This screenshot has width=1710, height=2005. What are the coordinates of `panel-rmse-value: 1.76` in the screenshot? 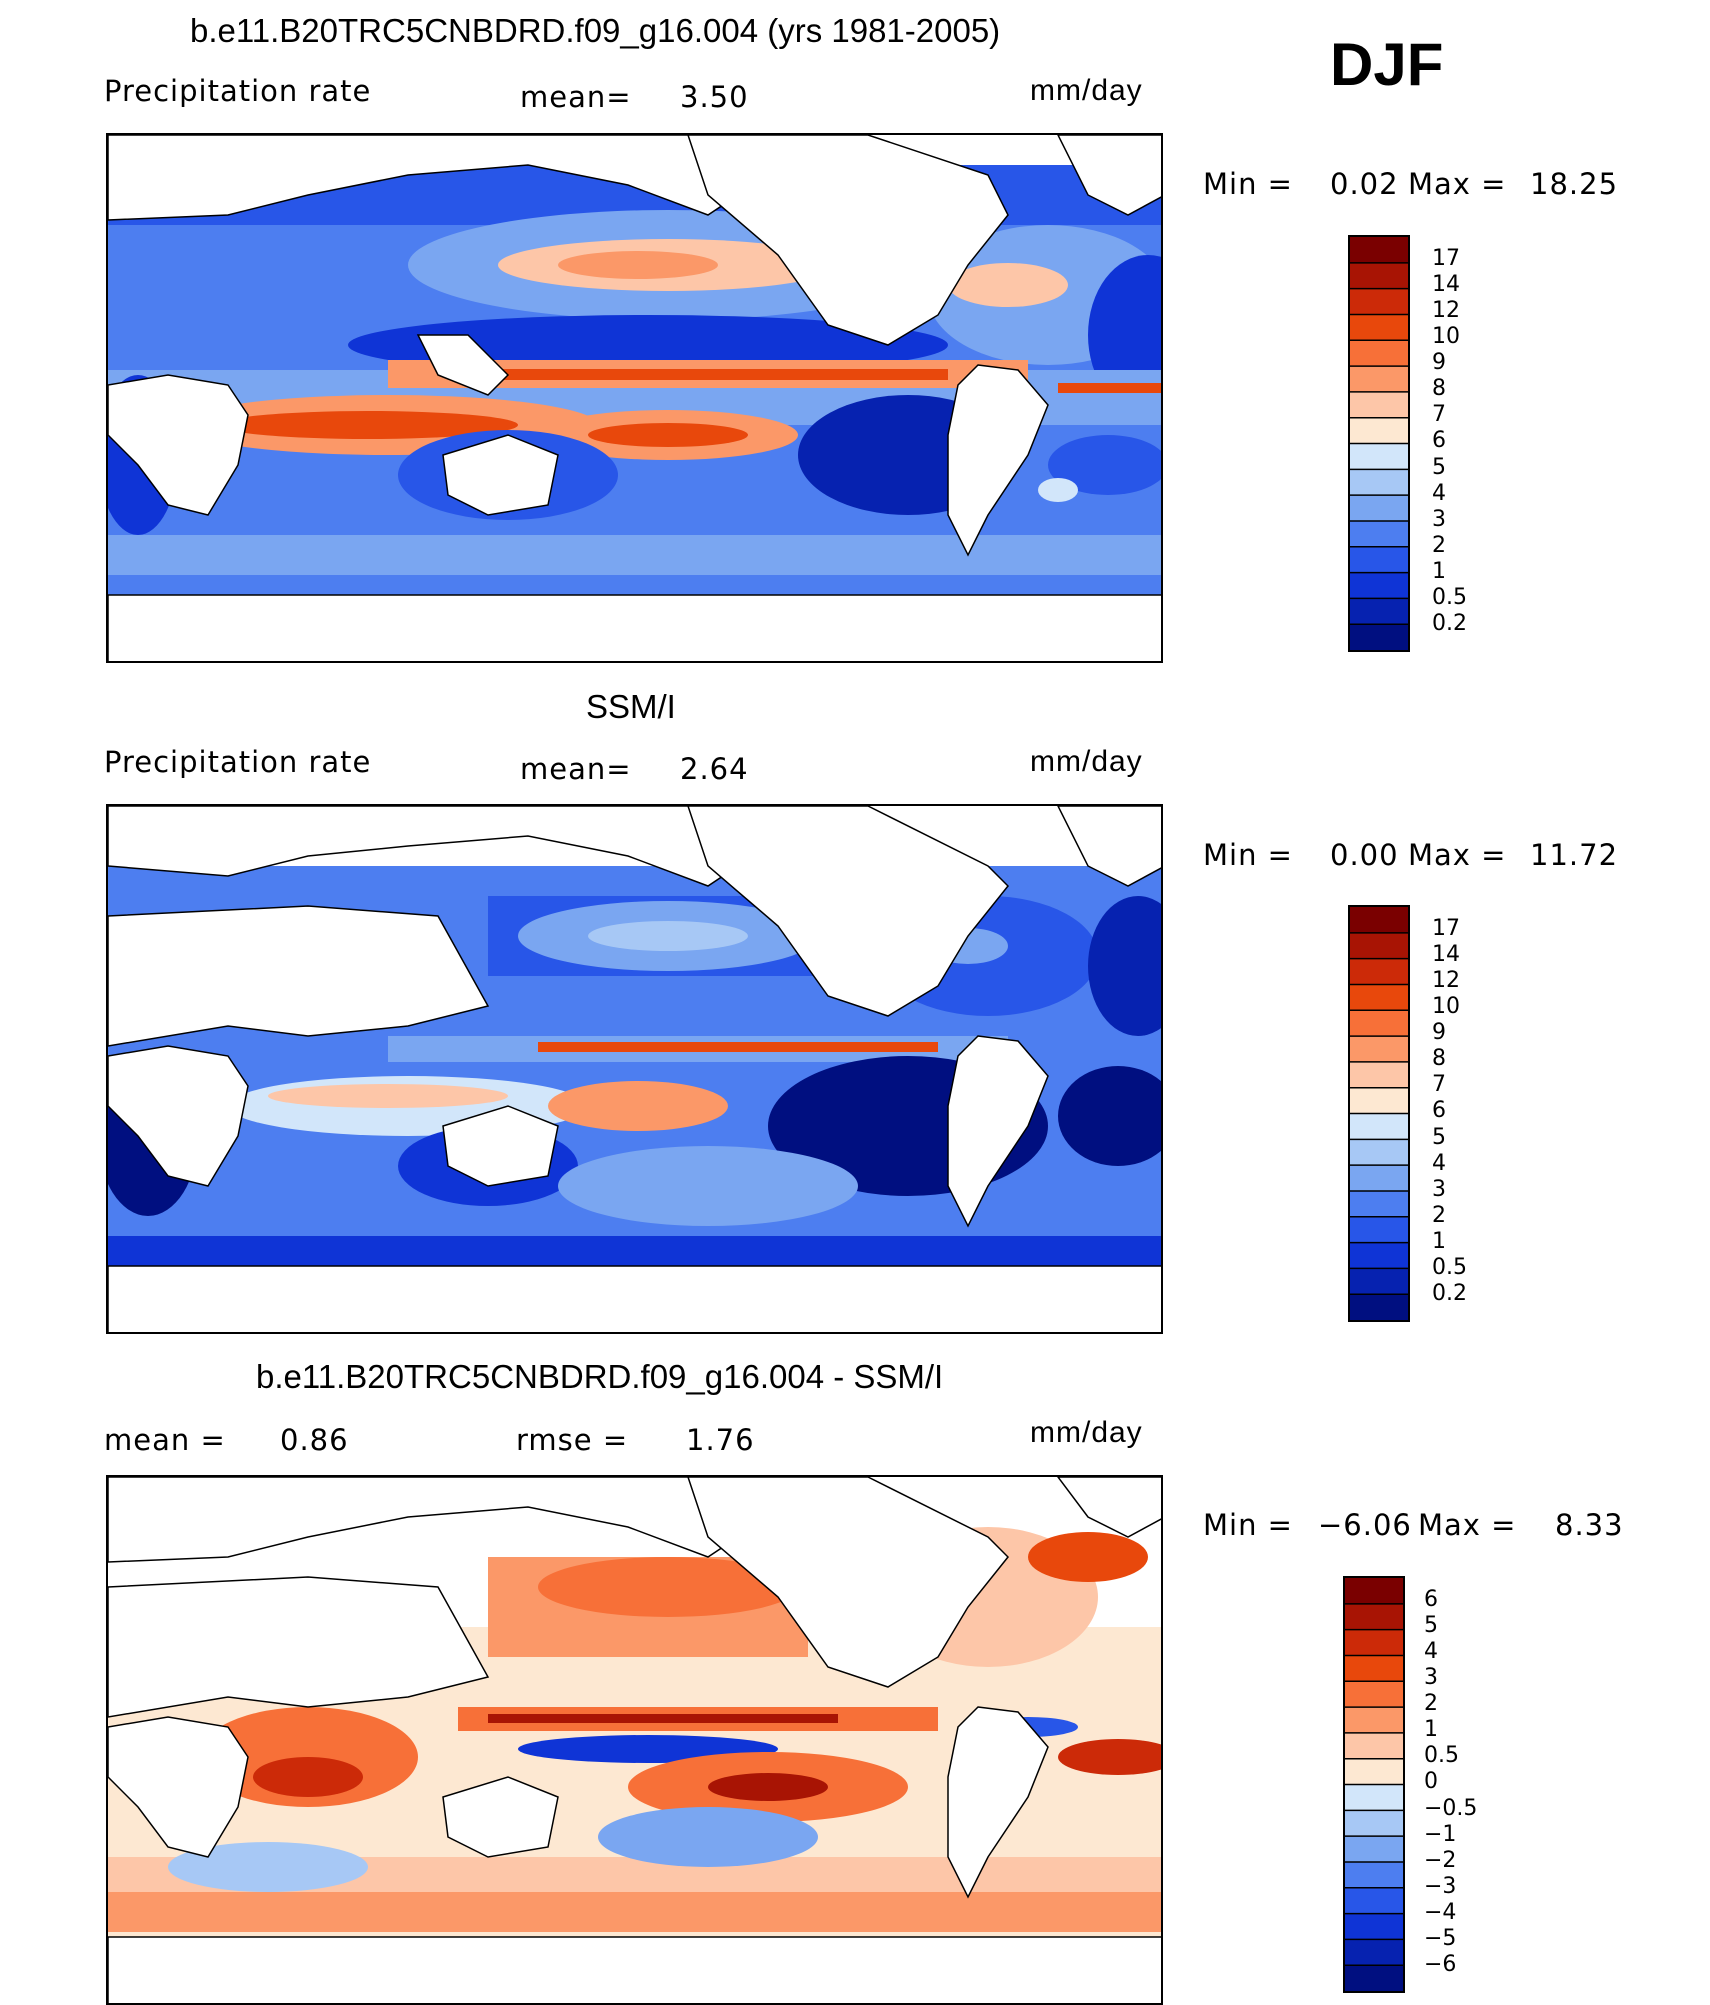 It's located at (720, 1440).